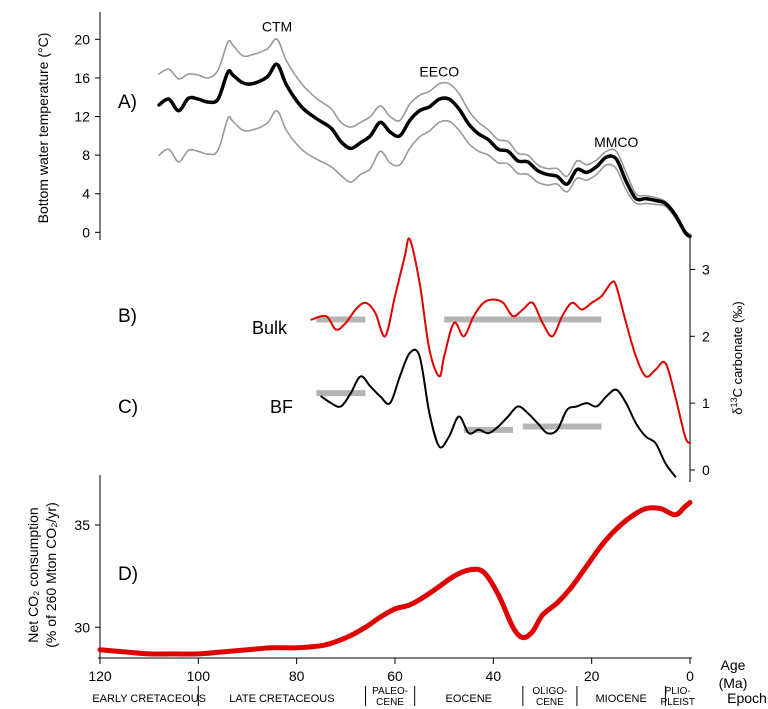 Image resolution: width=768 pixels, height=709 pixels. I want to click on panel-a-label: A), so click(127, 102).